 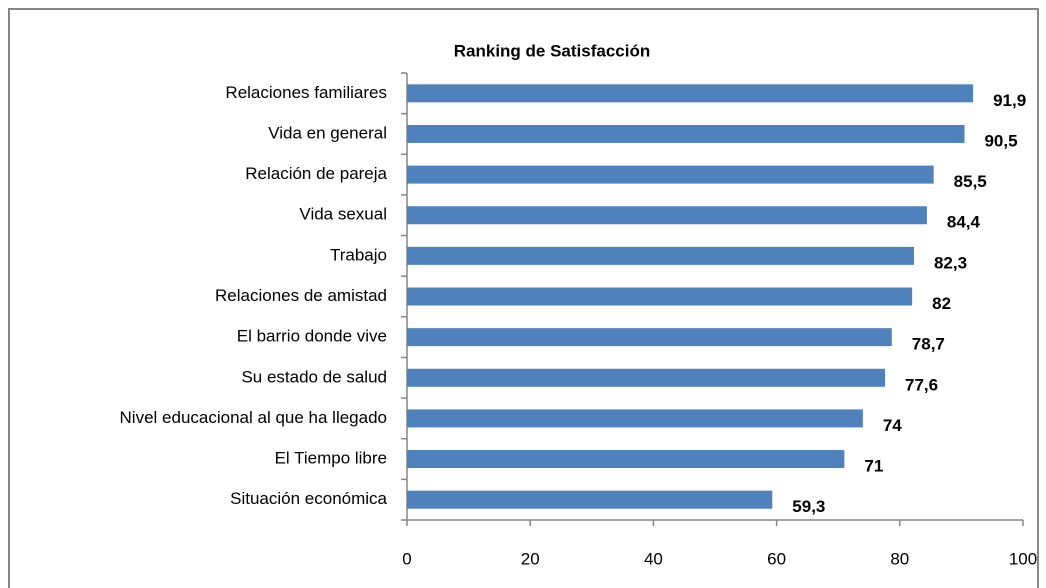 I want to click on value-label: 85,5, so click(x=970, y=181).